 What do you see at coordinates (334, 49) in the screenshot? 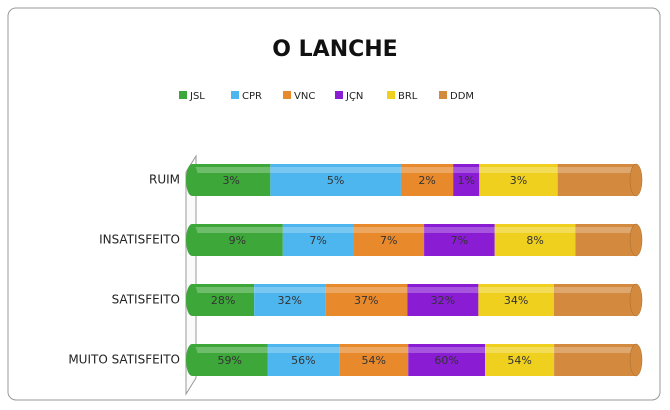
I see `chart-title: O LANCHE` at bounding box center [334, 49].